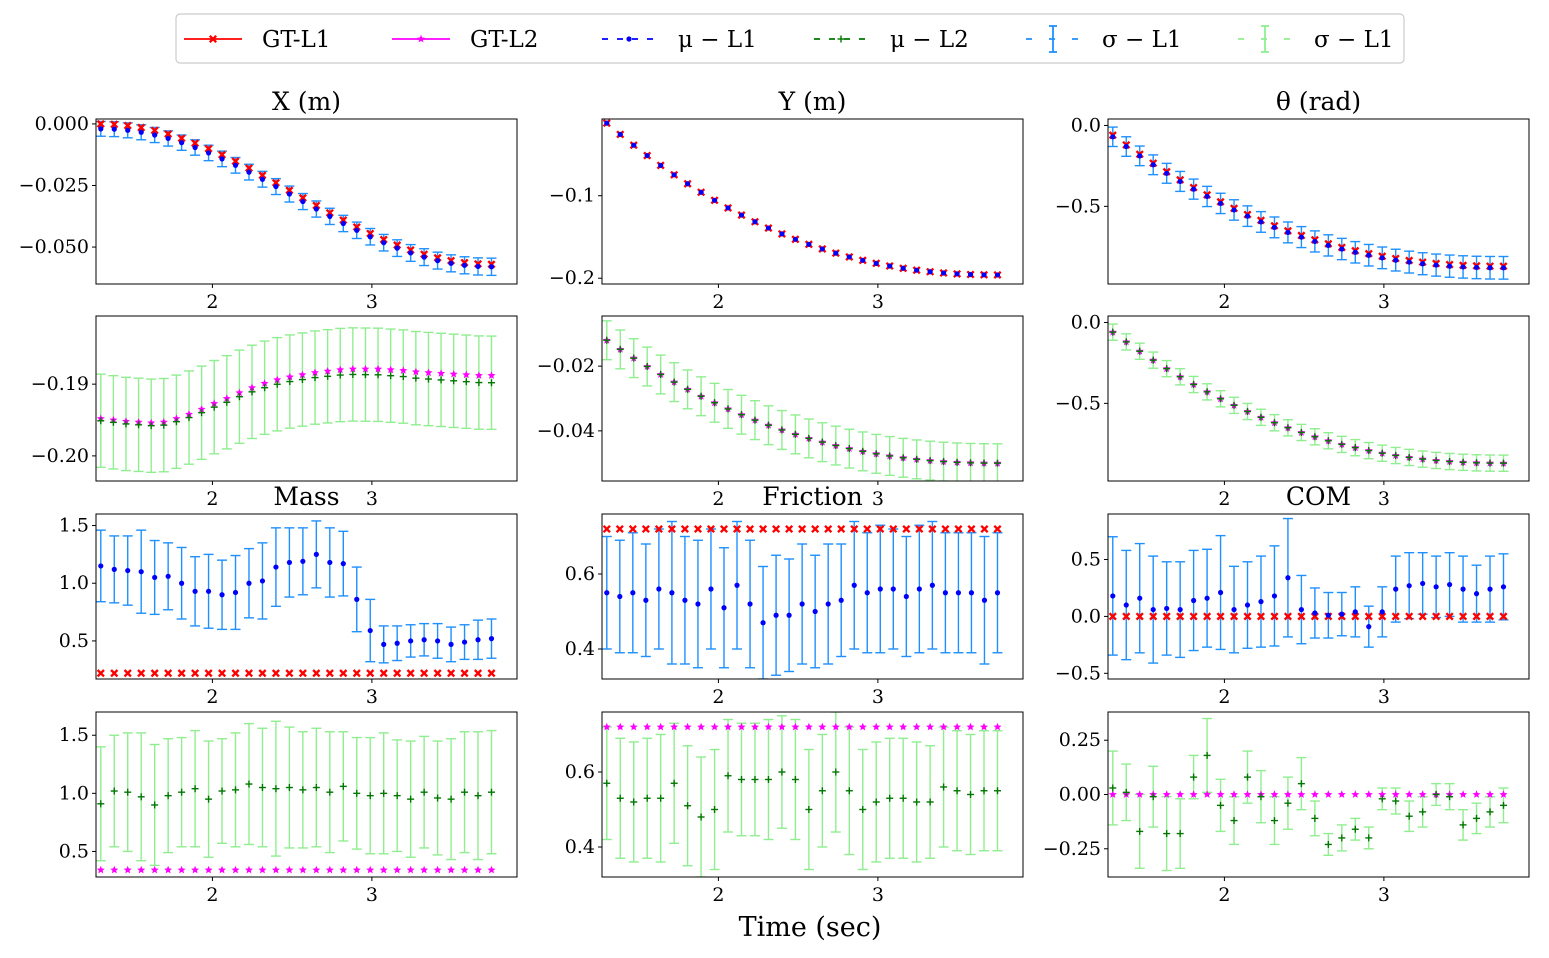 This screenshot has height=958, width=1549. Describe the element at coordinates (465, 40) in the screenshot. I see `legend-entry-gt_l2: GT-L2` at that location.